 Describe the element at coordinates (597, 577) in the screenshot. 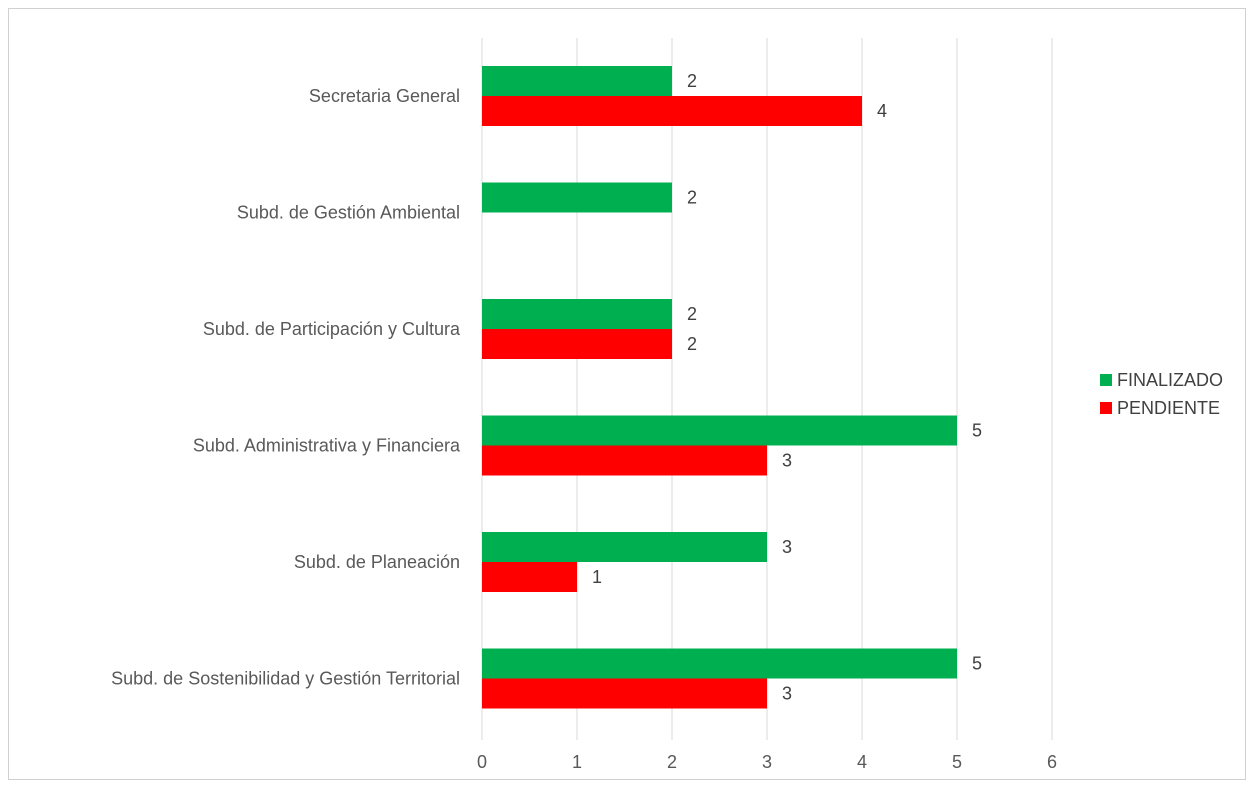

I see `data-label: 1` at that location.